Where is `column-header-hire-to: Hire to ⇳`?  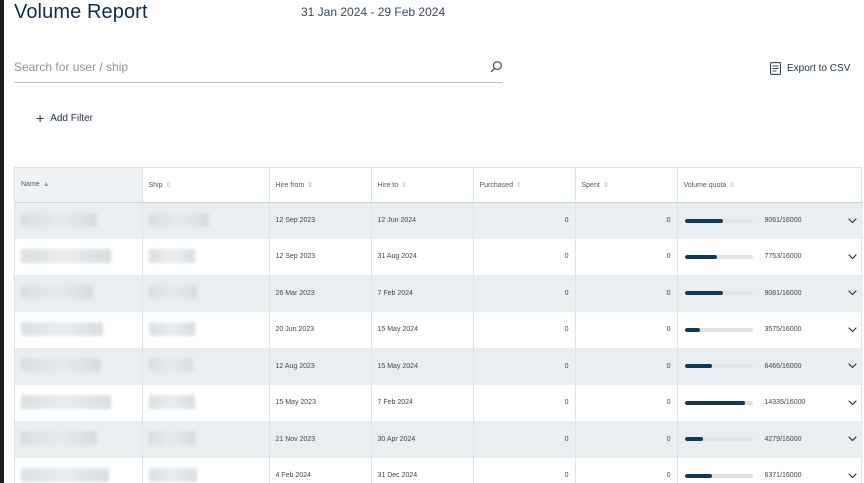
column-header-hire-to: Hire to ⇳ is located at coordinates (422, 185).